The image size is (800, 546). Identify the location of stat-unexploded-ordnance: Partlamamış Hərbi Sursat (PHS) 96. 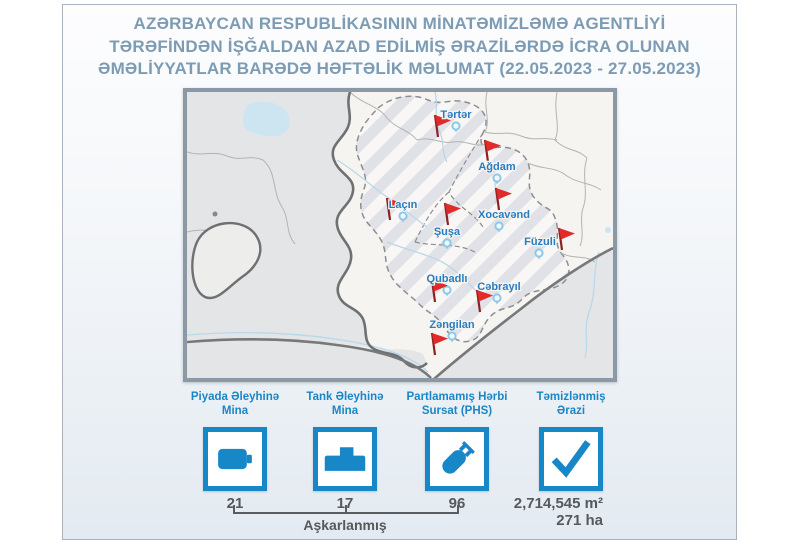
(457, 451).